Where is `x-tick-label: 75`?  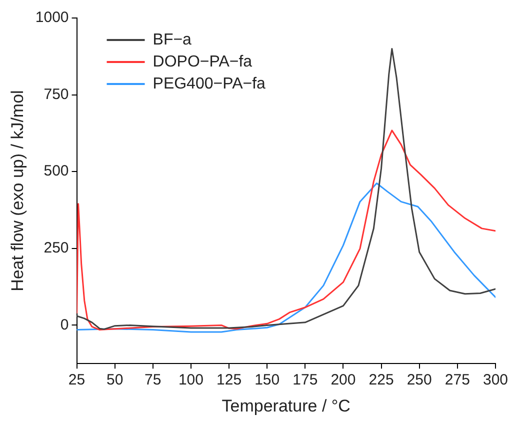
x-tick-label: 75 is located at coordinates (153, 380).